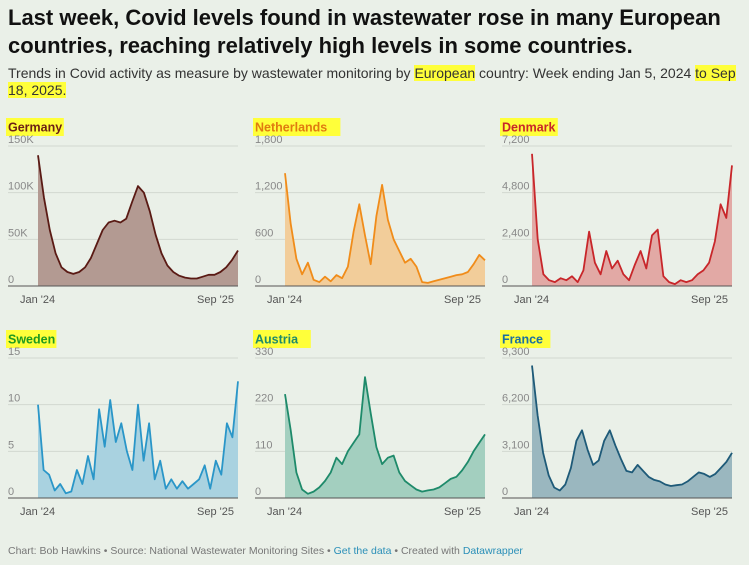  I want to click on y-tick-label: 1,800, so click(269, 140).